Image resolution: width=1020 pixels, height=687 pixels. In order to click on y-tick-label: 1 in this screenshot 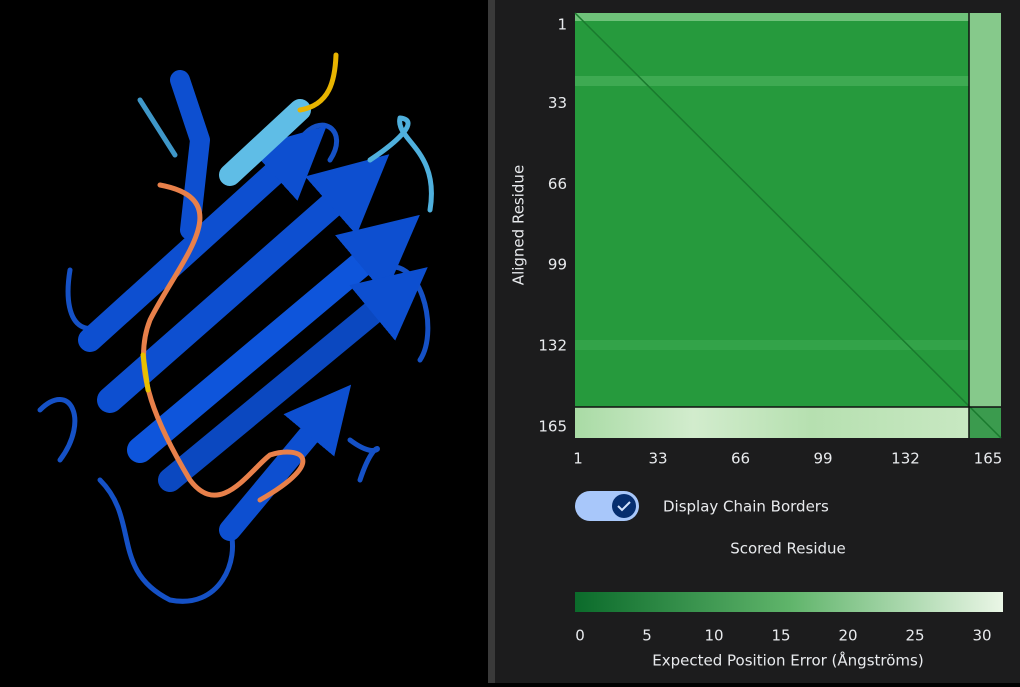, I will do `click(562, 25)`.